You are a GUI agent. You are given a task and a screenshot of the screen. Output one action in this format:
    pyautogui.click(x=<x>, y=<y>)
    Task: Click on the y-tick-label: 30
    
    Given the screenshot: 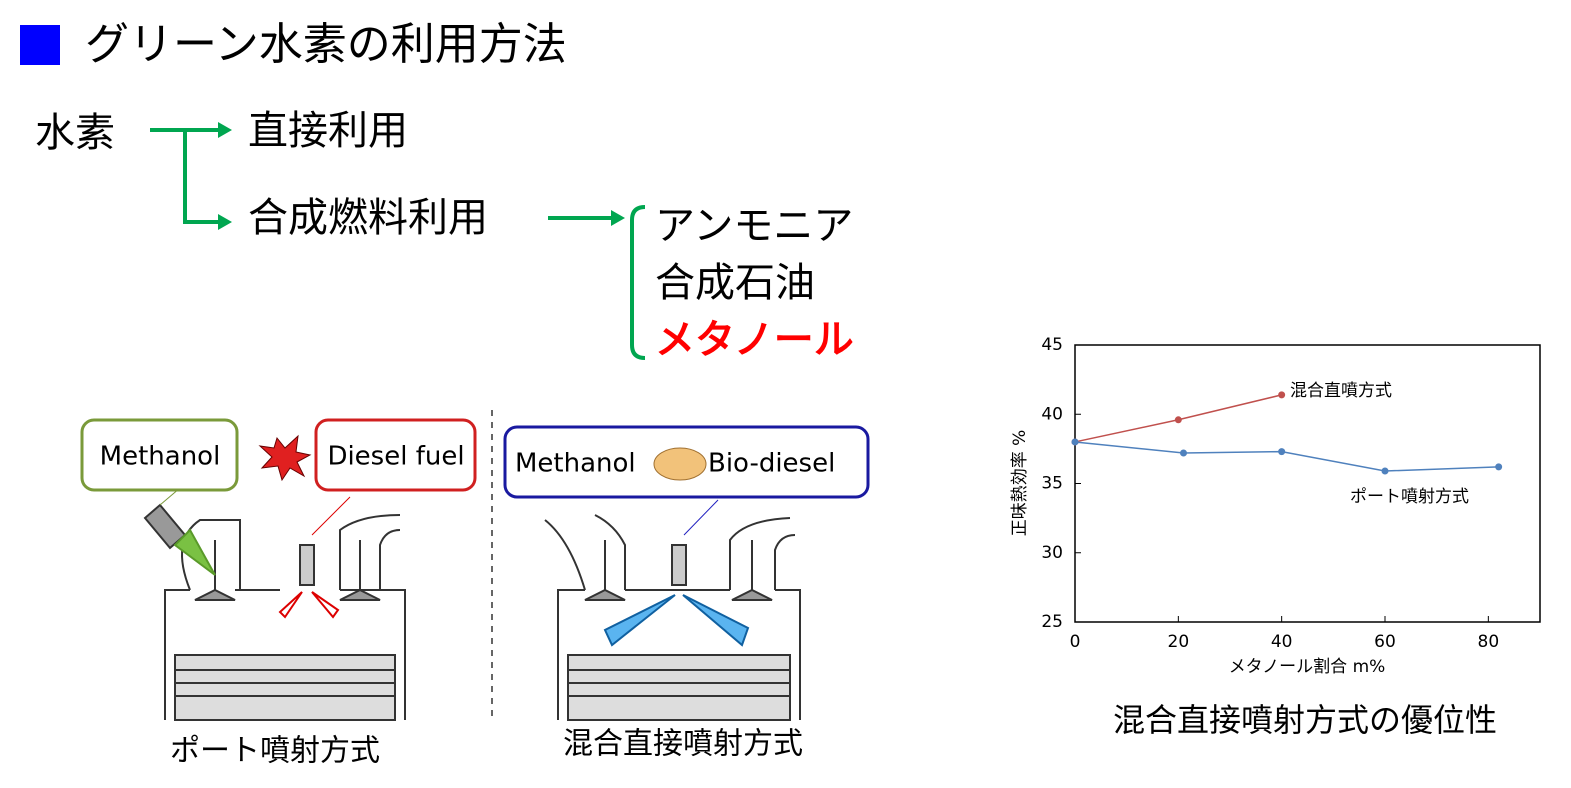 What is the action you would take?
    pyautogui.click(x=1052, y=553)
    